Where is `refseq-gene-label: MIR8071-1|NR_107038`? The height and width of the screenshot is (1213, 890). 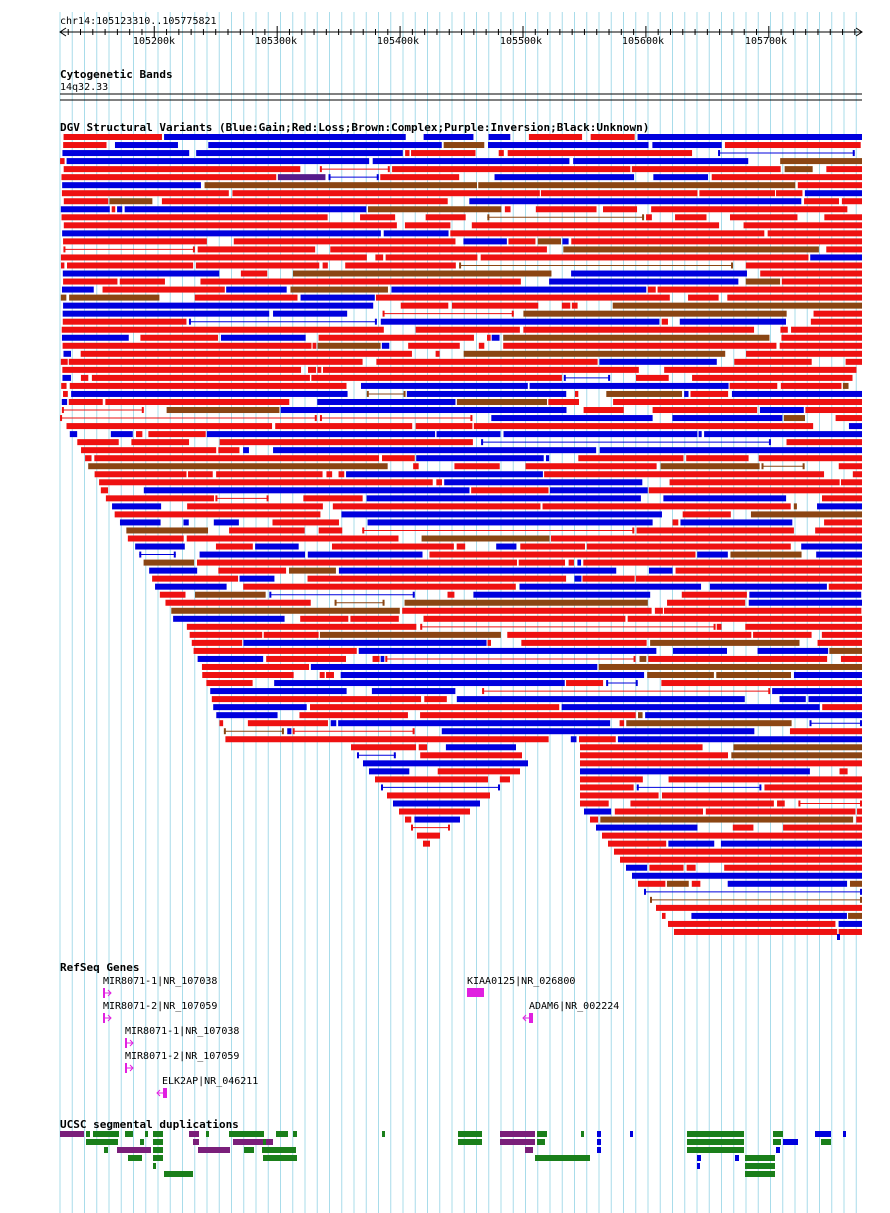 refseq-gene-label: MIR8071-1|NR_107038 is located at coordinates (160, 981).